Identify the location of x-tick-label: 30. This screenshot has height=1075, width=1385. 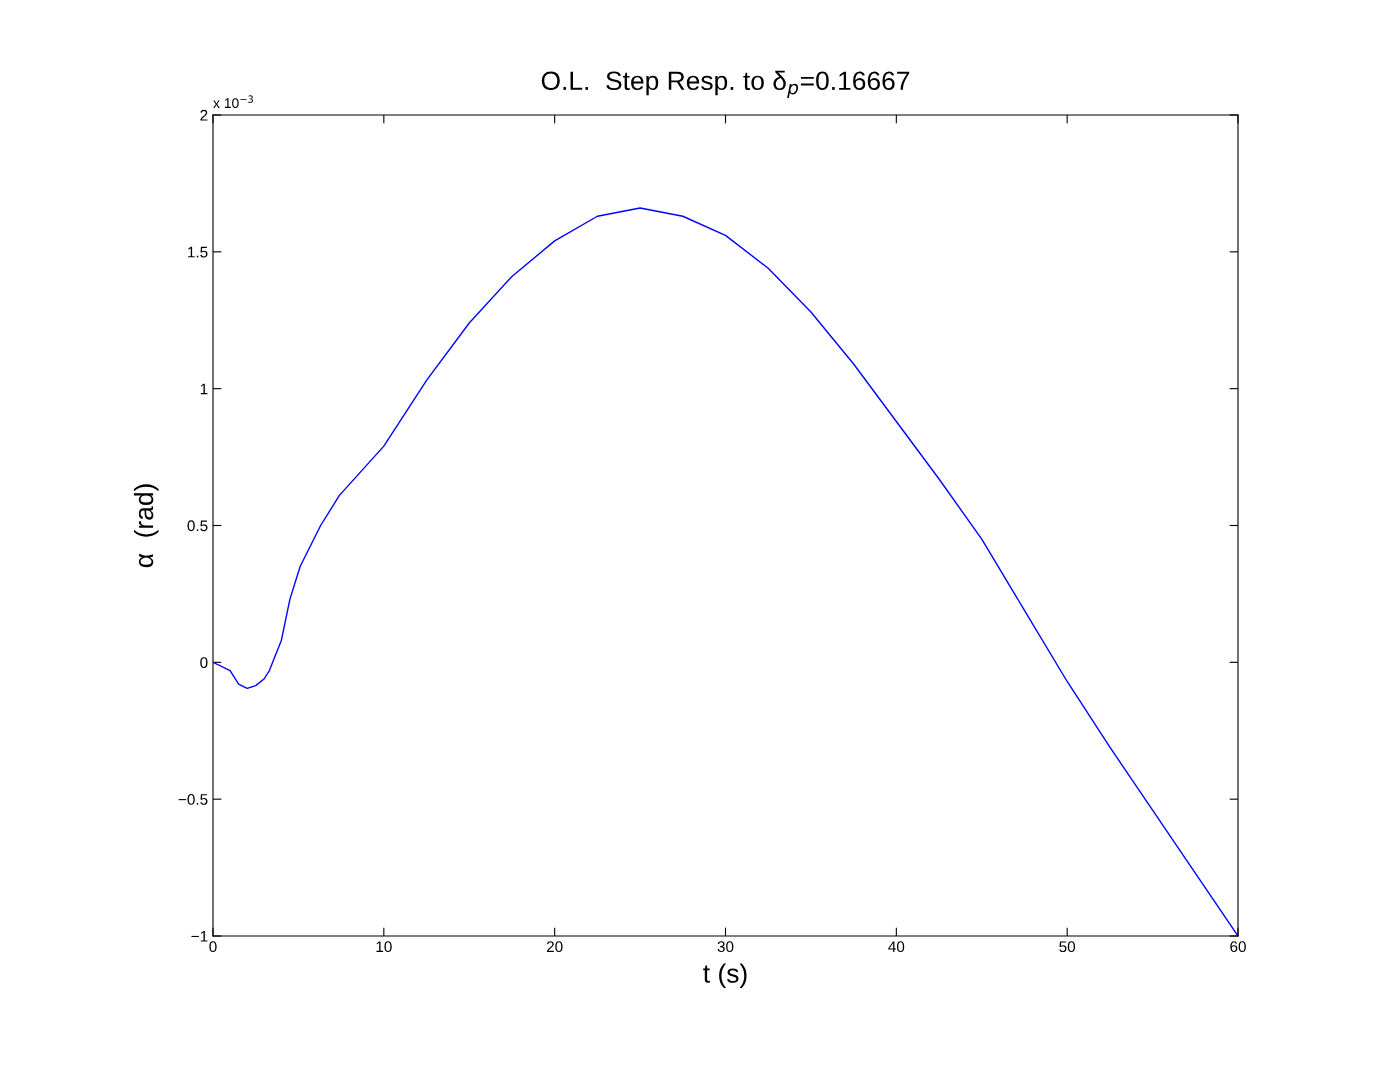
(725, 947).